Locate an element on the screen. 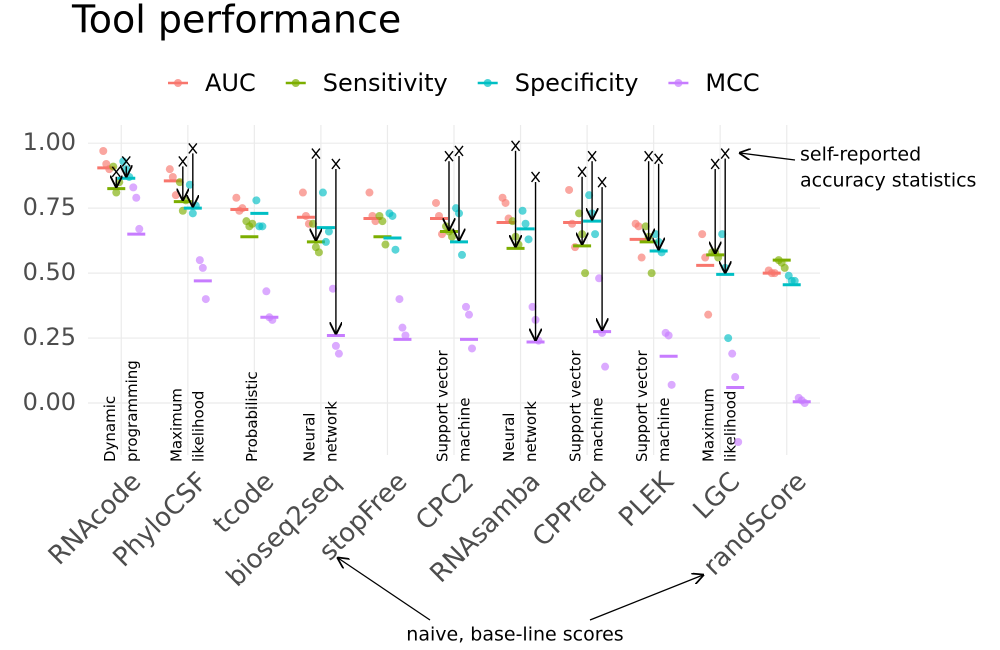 The image size is (1000, 650). legend-label: Specificity is located at coordinates (577, 83).